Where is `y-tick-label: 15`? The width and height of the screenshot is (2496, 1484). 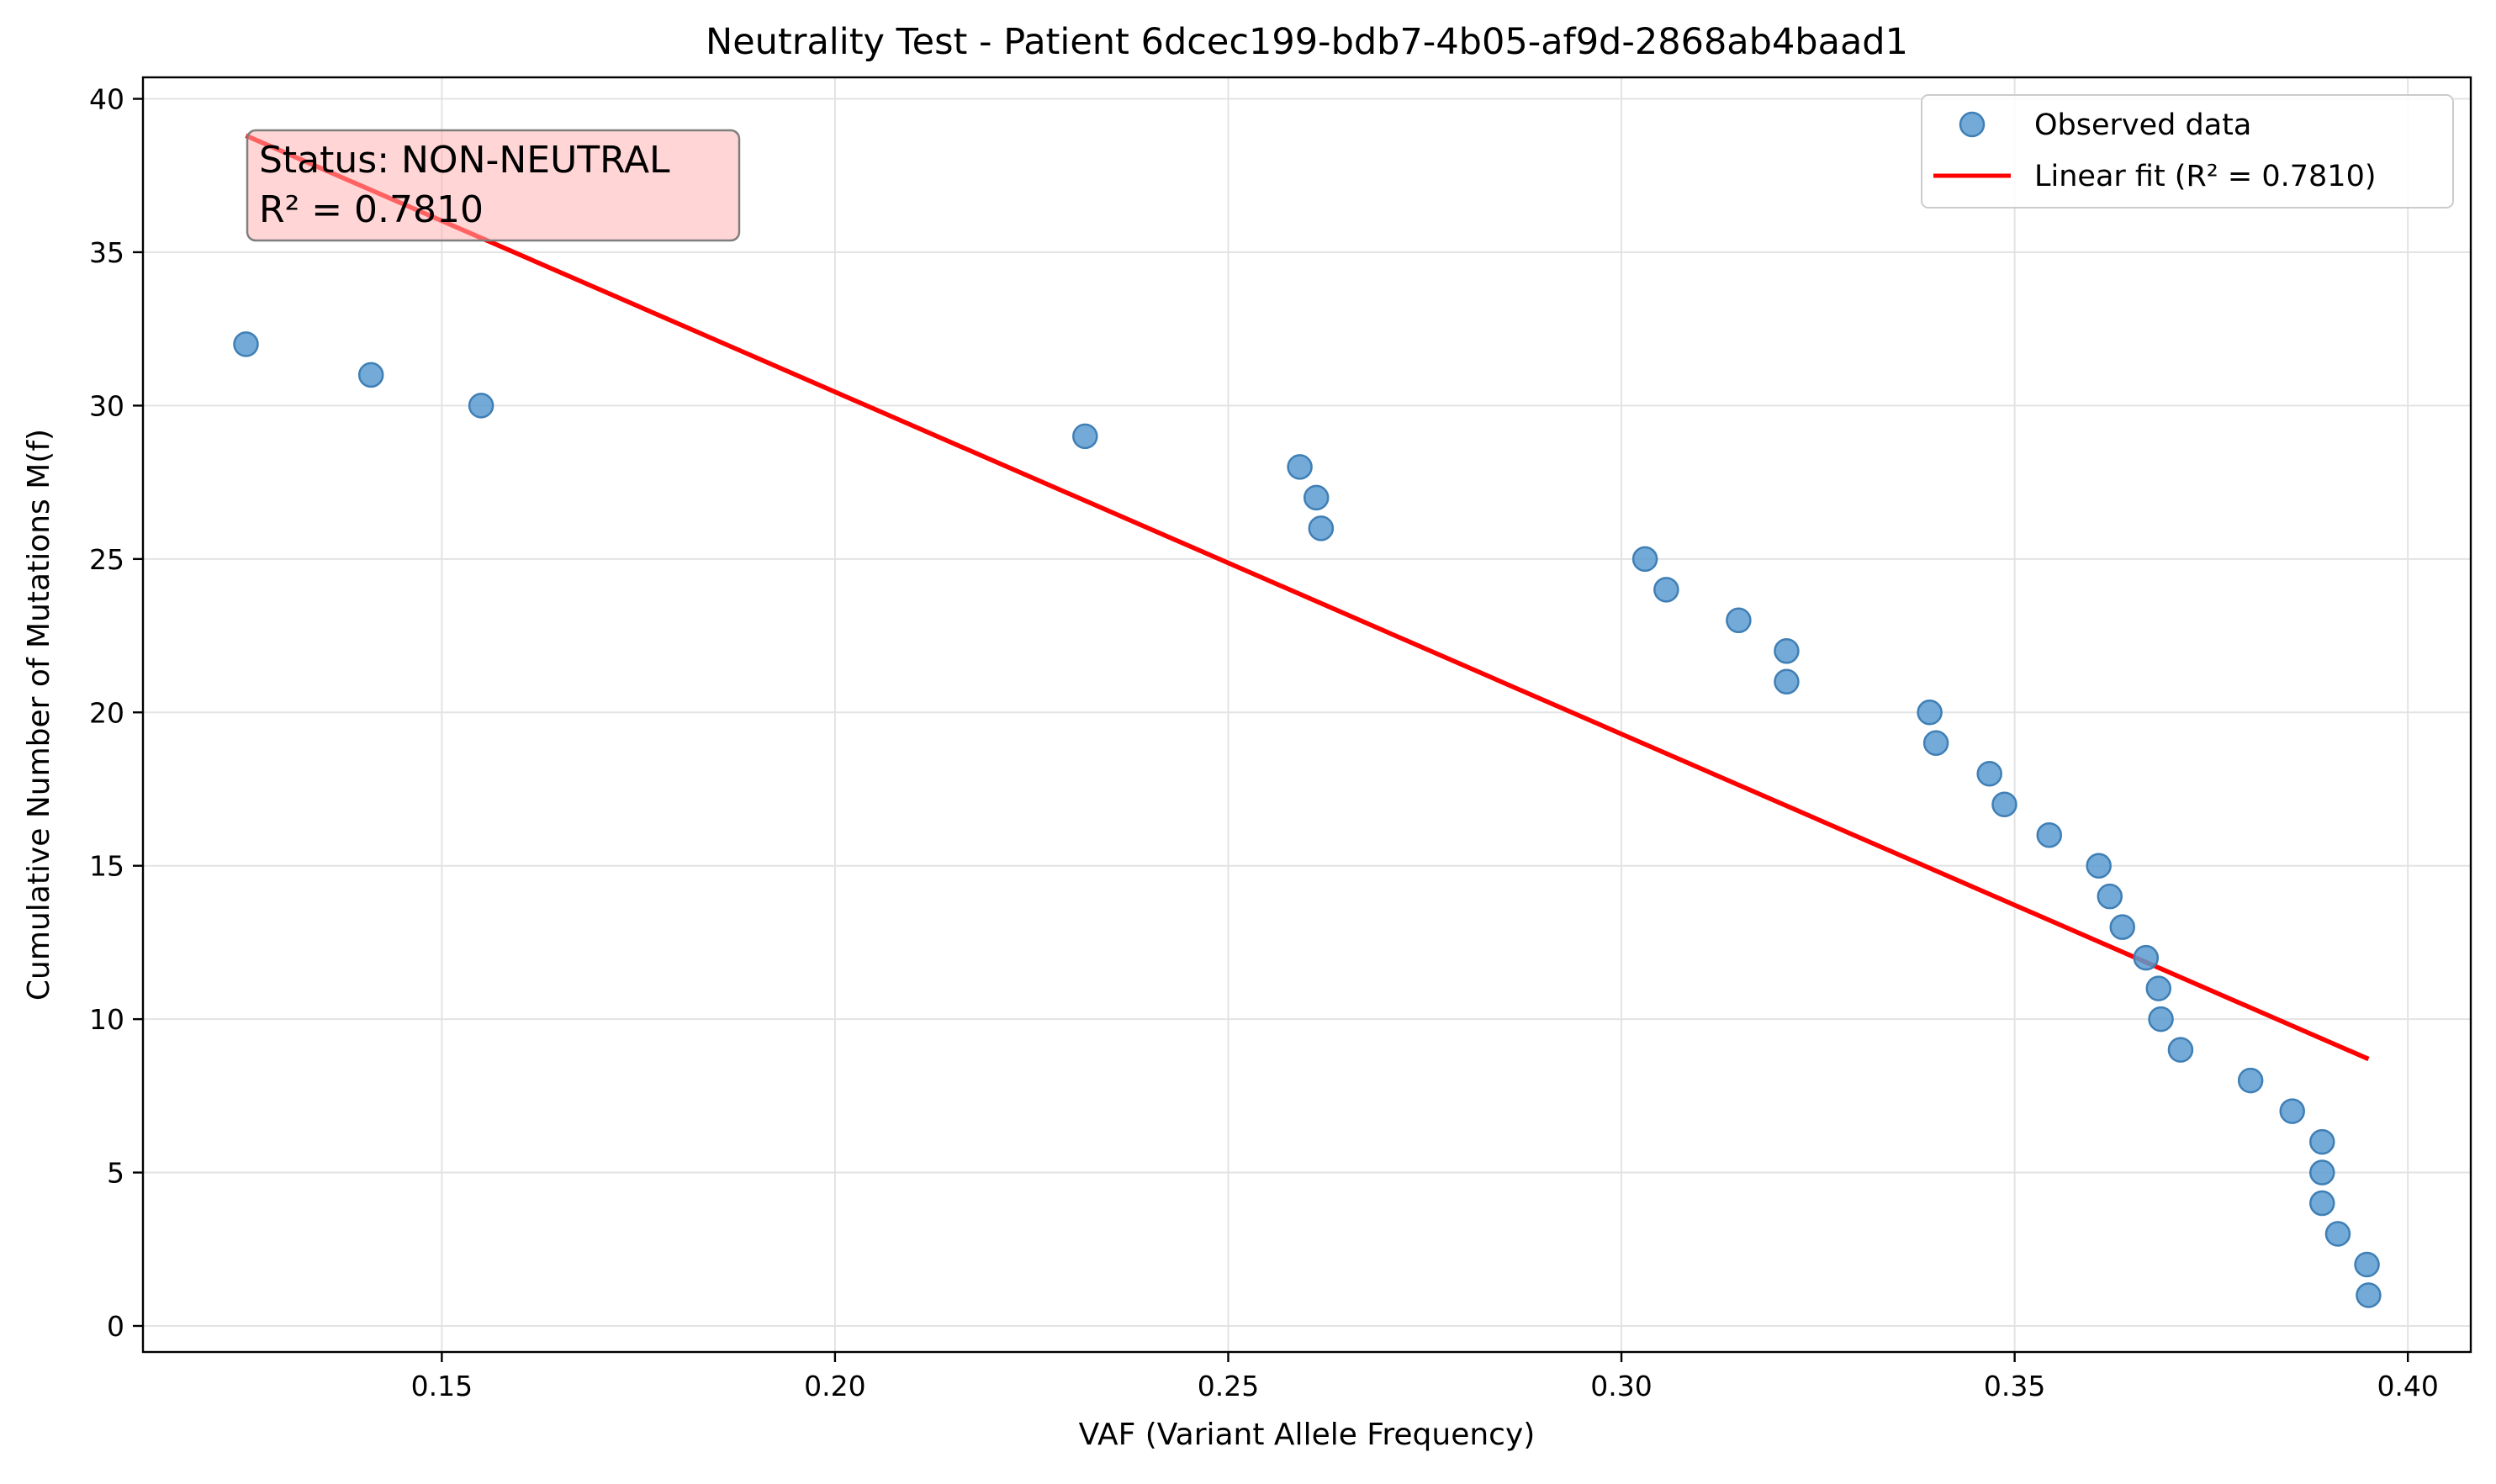
y-tick-label: 15 is located at coordinates (106, 867).